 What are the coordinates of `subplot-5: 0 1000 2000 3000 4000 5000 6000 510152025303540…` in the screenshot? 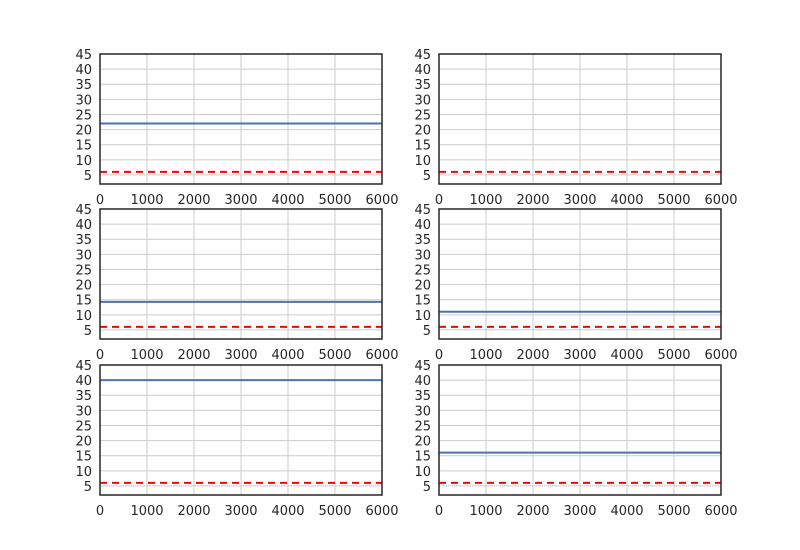 It's located at (236, 439).